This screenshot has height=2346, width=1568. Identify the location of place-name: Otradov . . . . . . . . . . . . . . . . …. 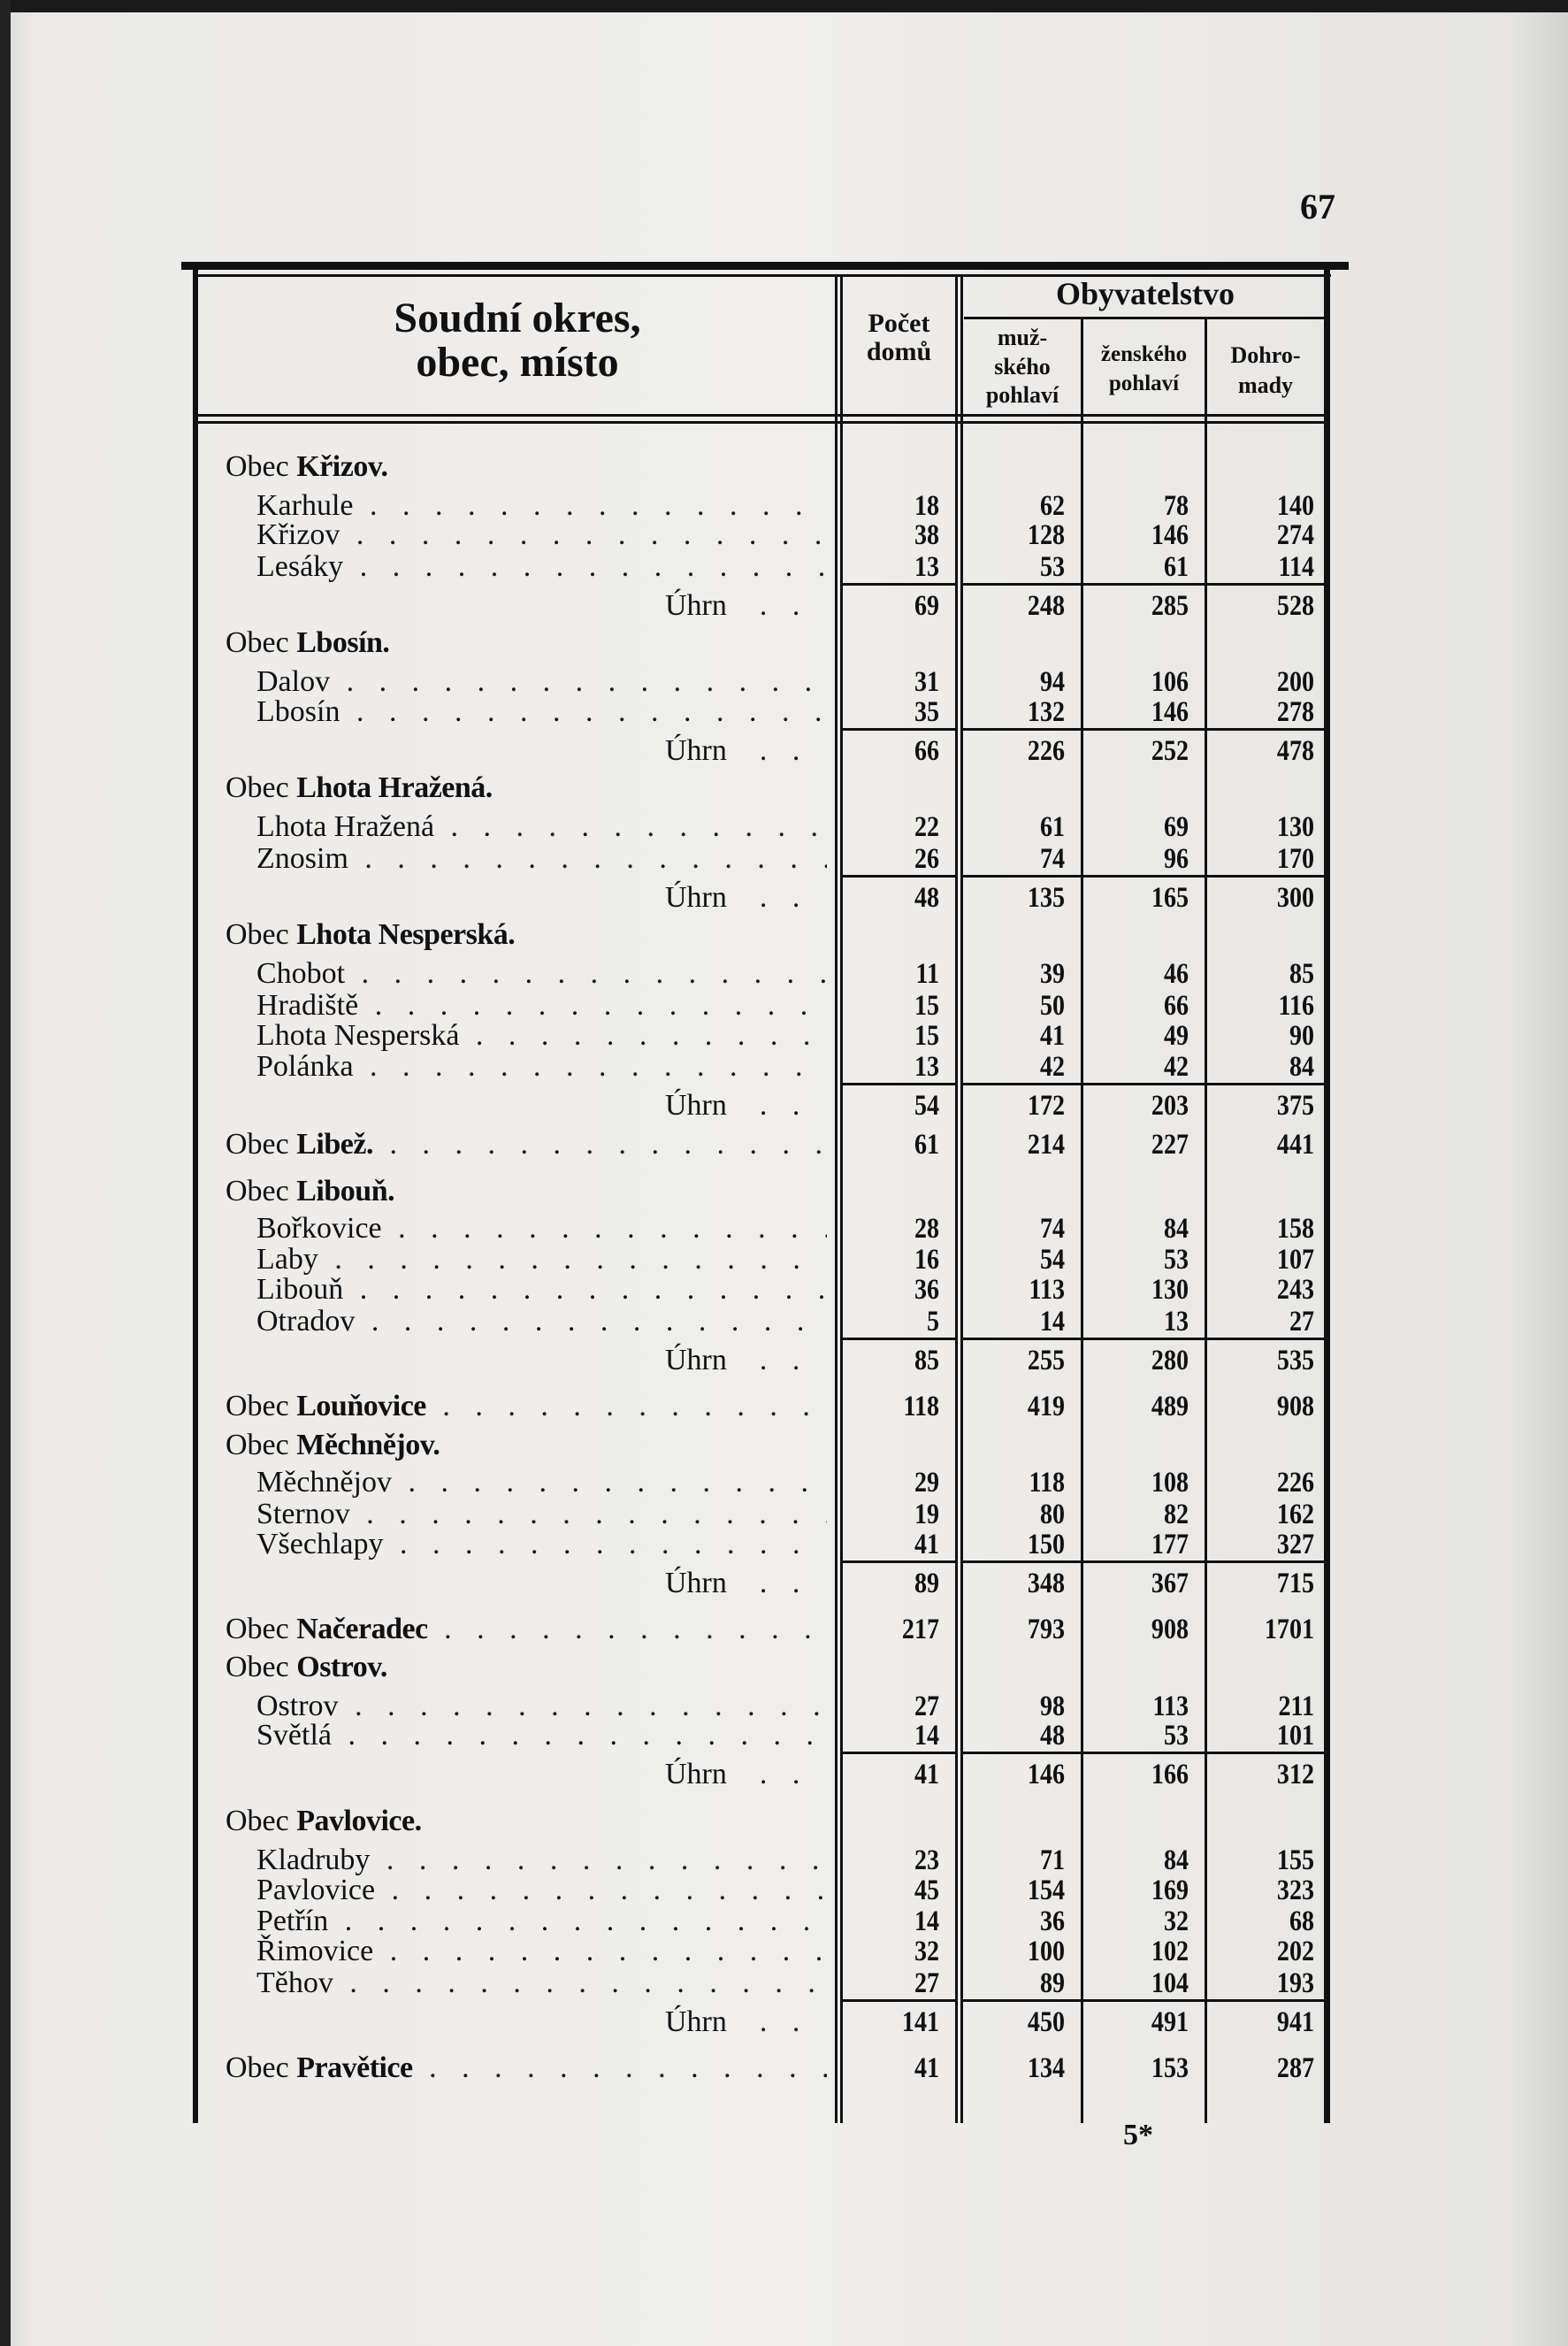
(541, 1321).